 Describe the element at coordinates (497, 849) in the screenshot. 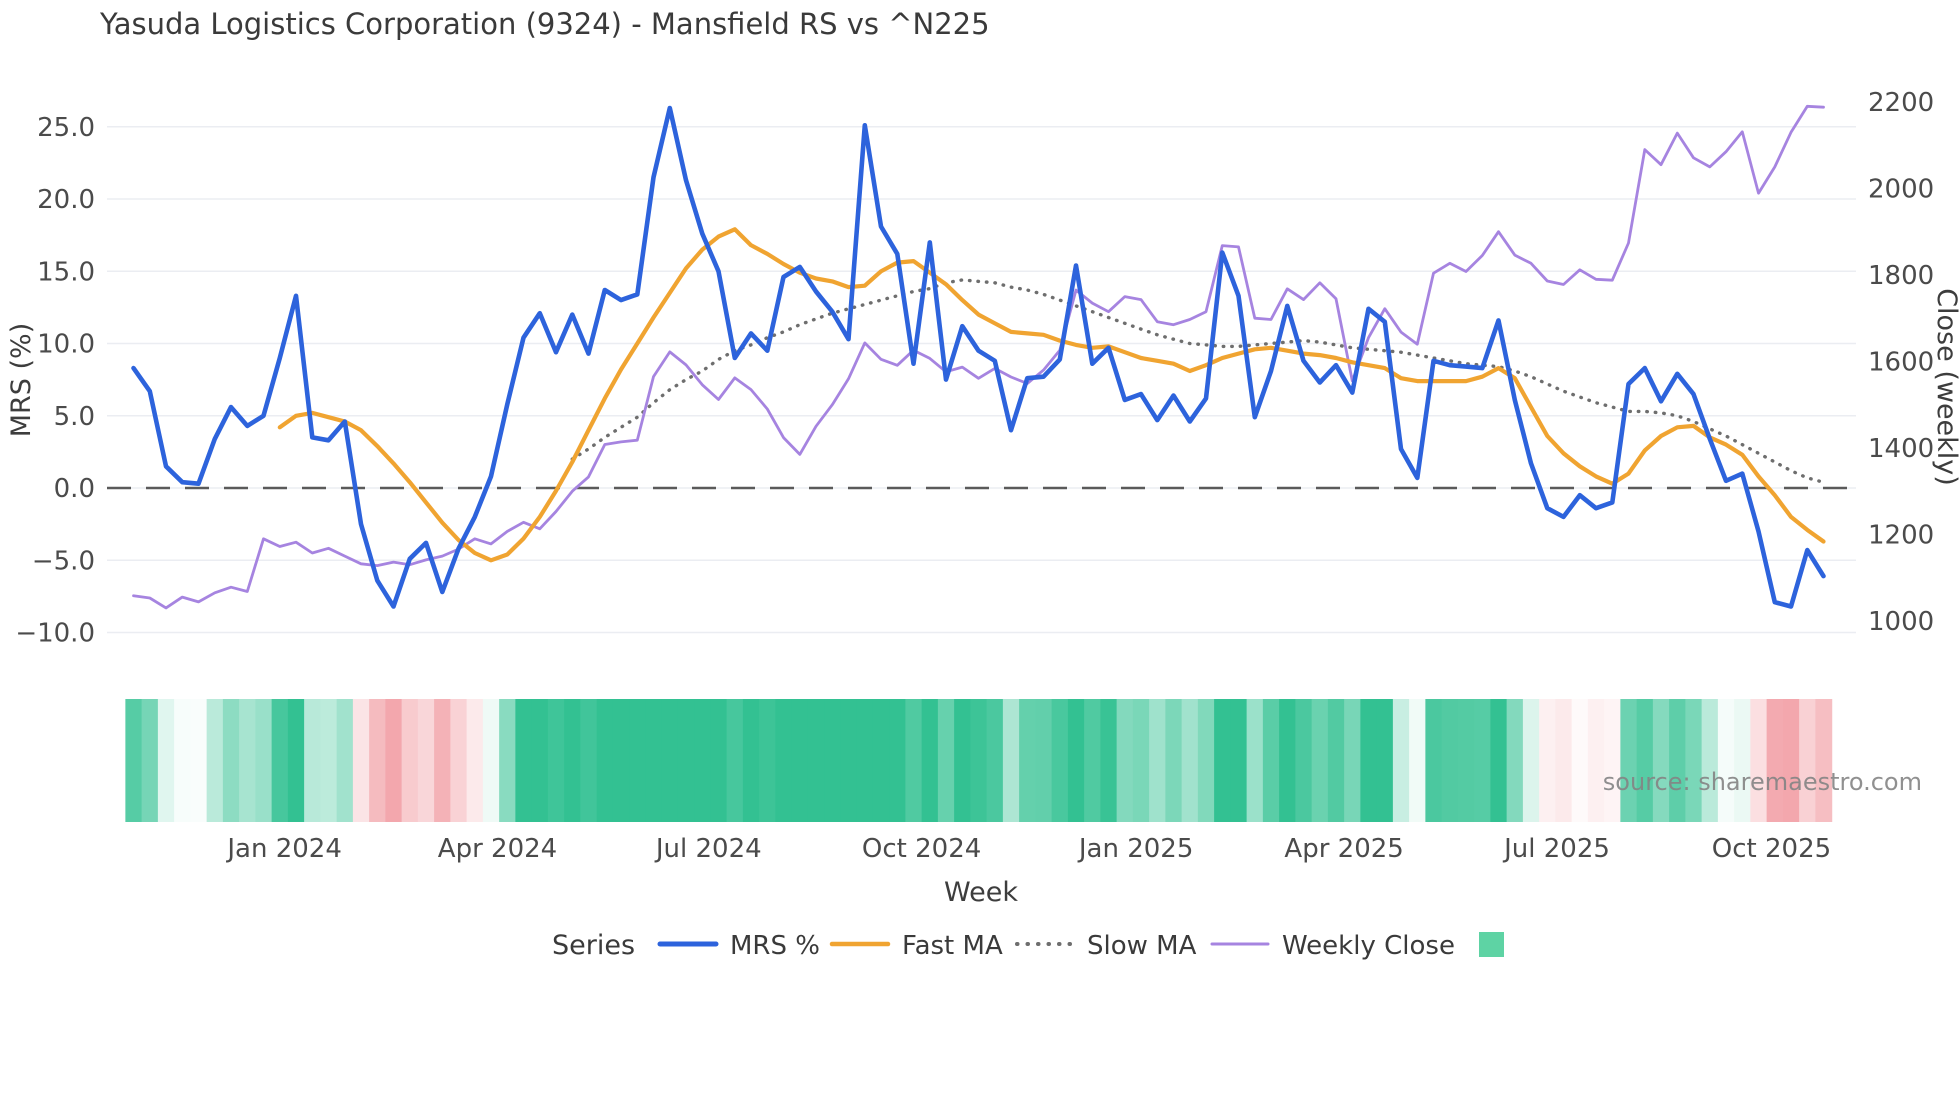

I see `x-tick-label: Apr 2024` at that location.